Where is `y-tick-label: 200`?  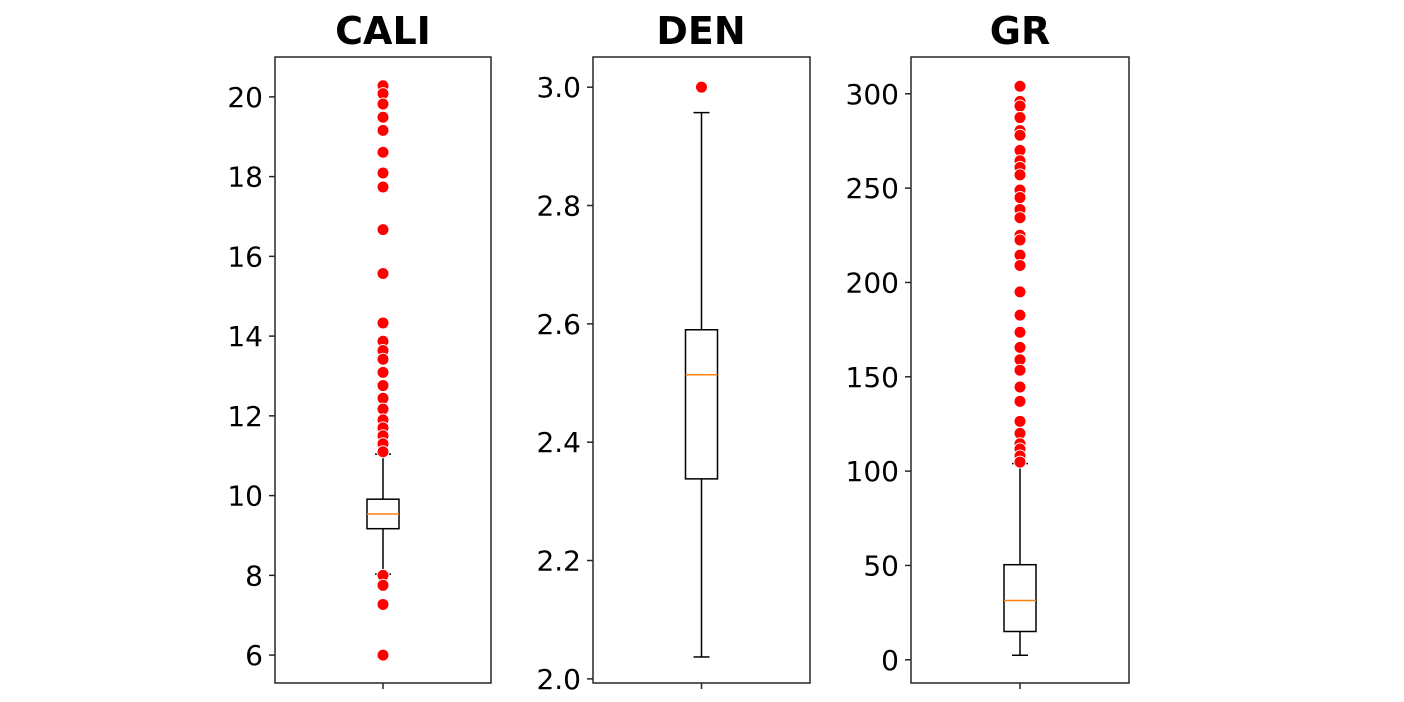 y-tick-label: 200 is located at coordinates (872, 282).